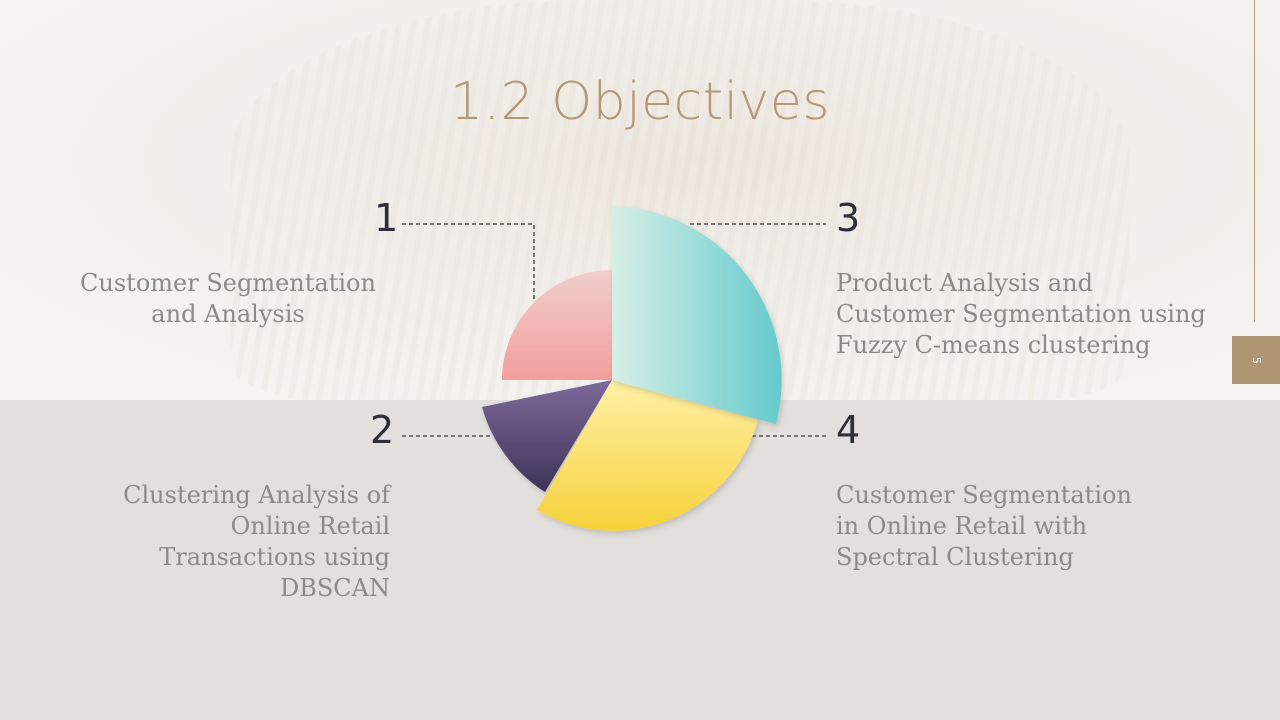  I want to click on objective-2-number: 2, so click(382, 430).